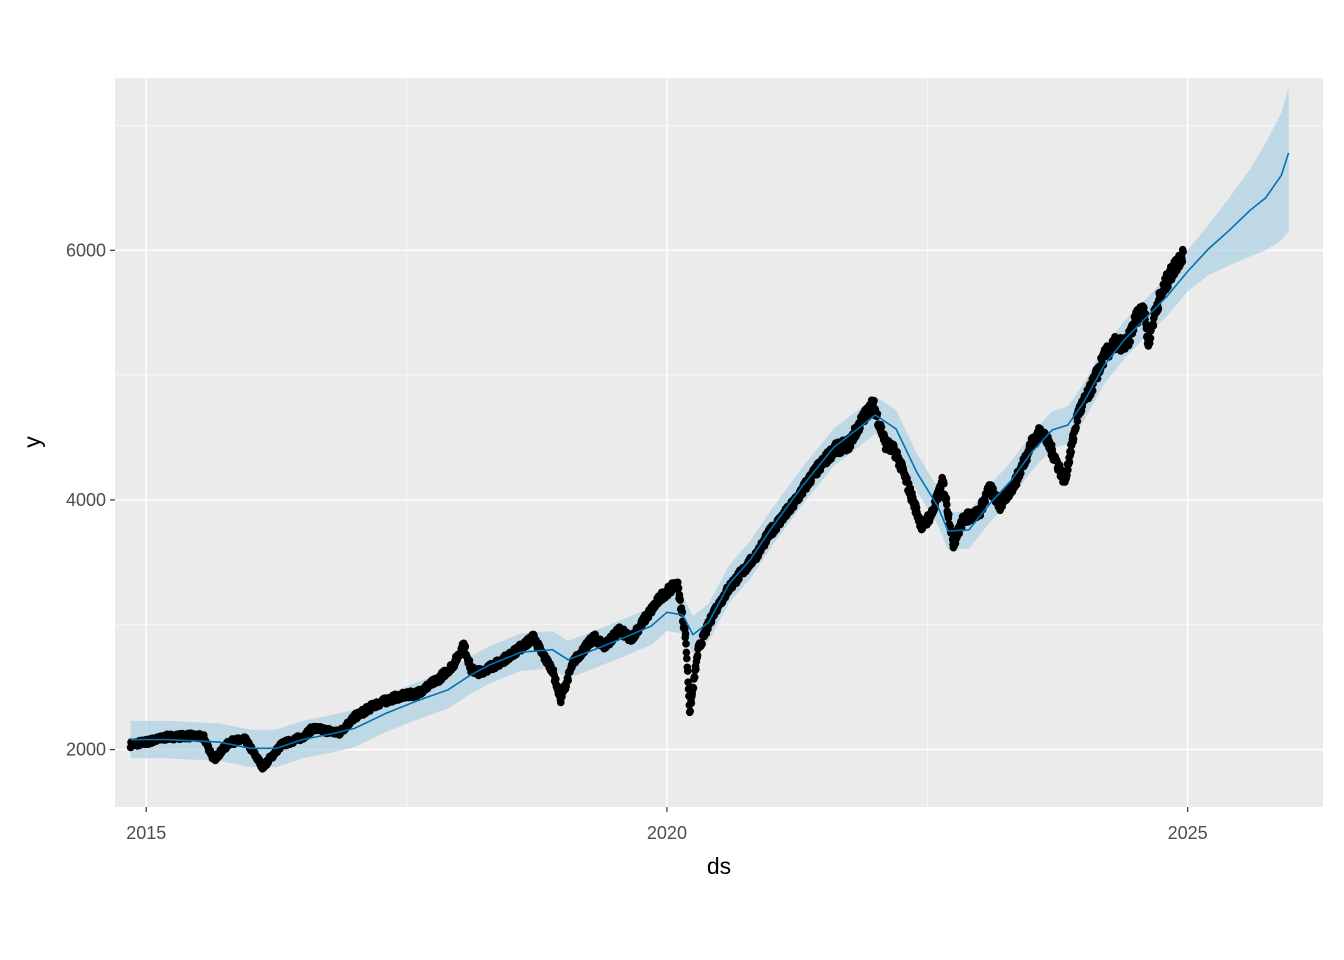 The height and width of the screenshot is (960, 1344). What do you see at coordinates (719, 866) in the screenshot?
I see `x-axis-title: ds` at bounding box center [719, 866].